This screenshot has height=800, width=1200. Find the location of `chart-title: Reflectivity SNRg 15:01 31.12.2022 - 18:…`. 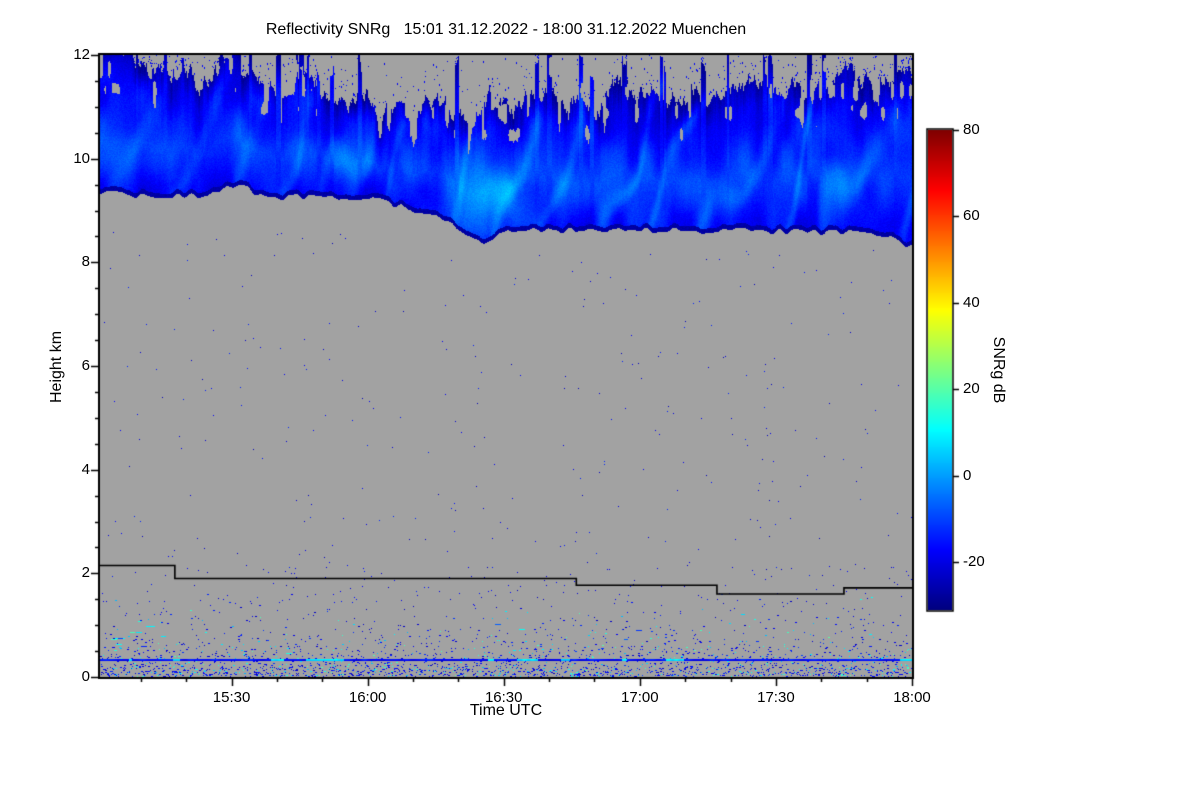

chart-title: Reflectivity SNRg 15:01 31.12.2022 - 18:… is located at coordinates (506, 29).